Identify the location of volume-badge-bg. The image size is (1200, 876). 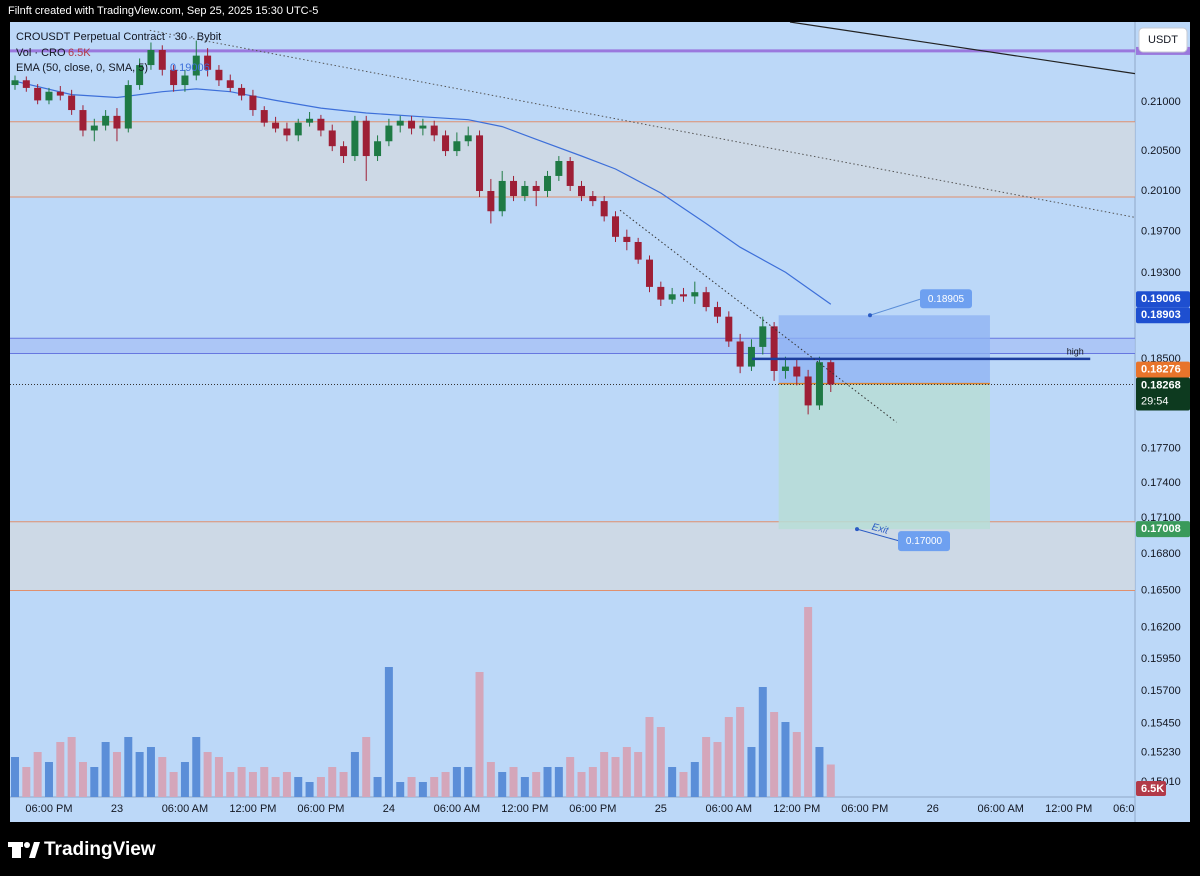
(1151, 788).